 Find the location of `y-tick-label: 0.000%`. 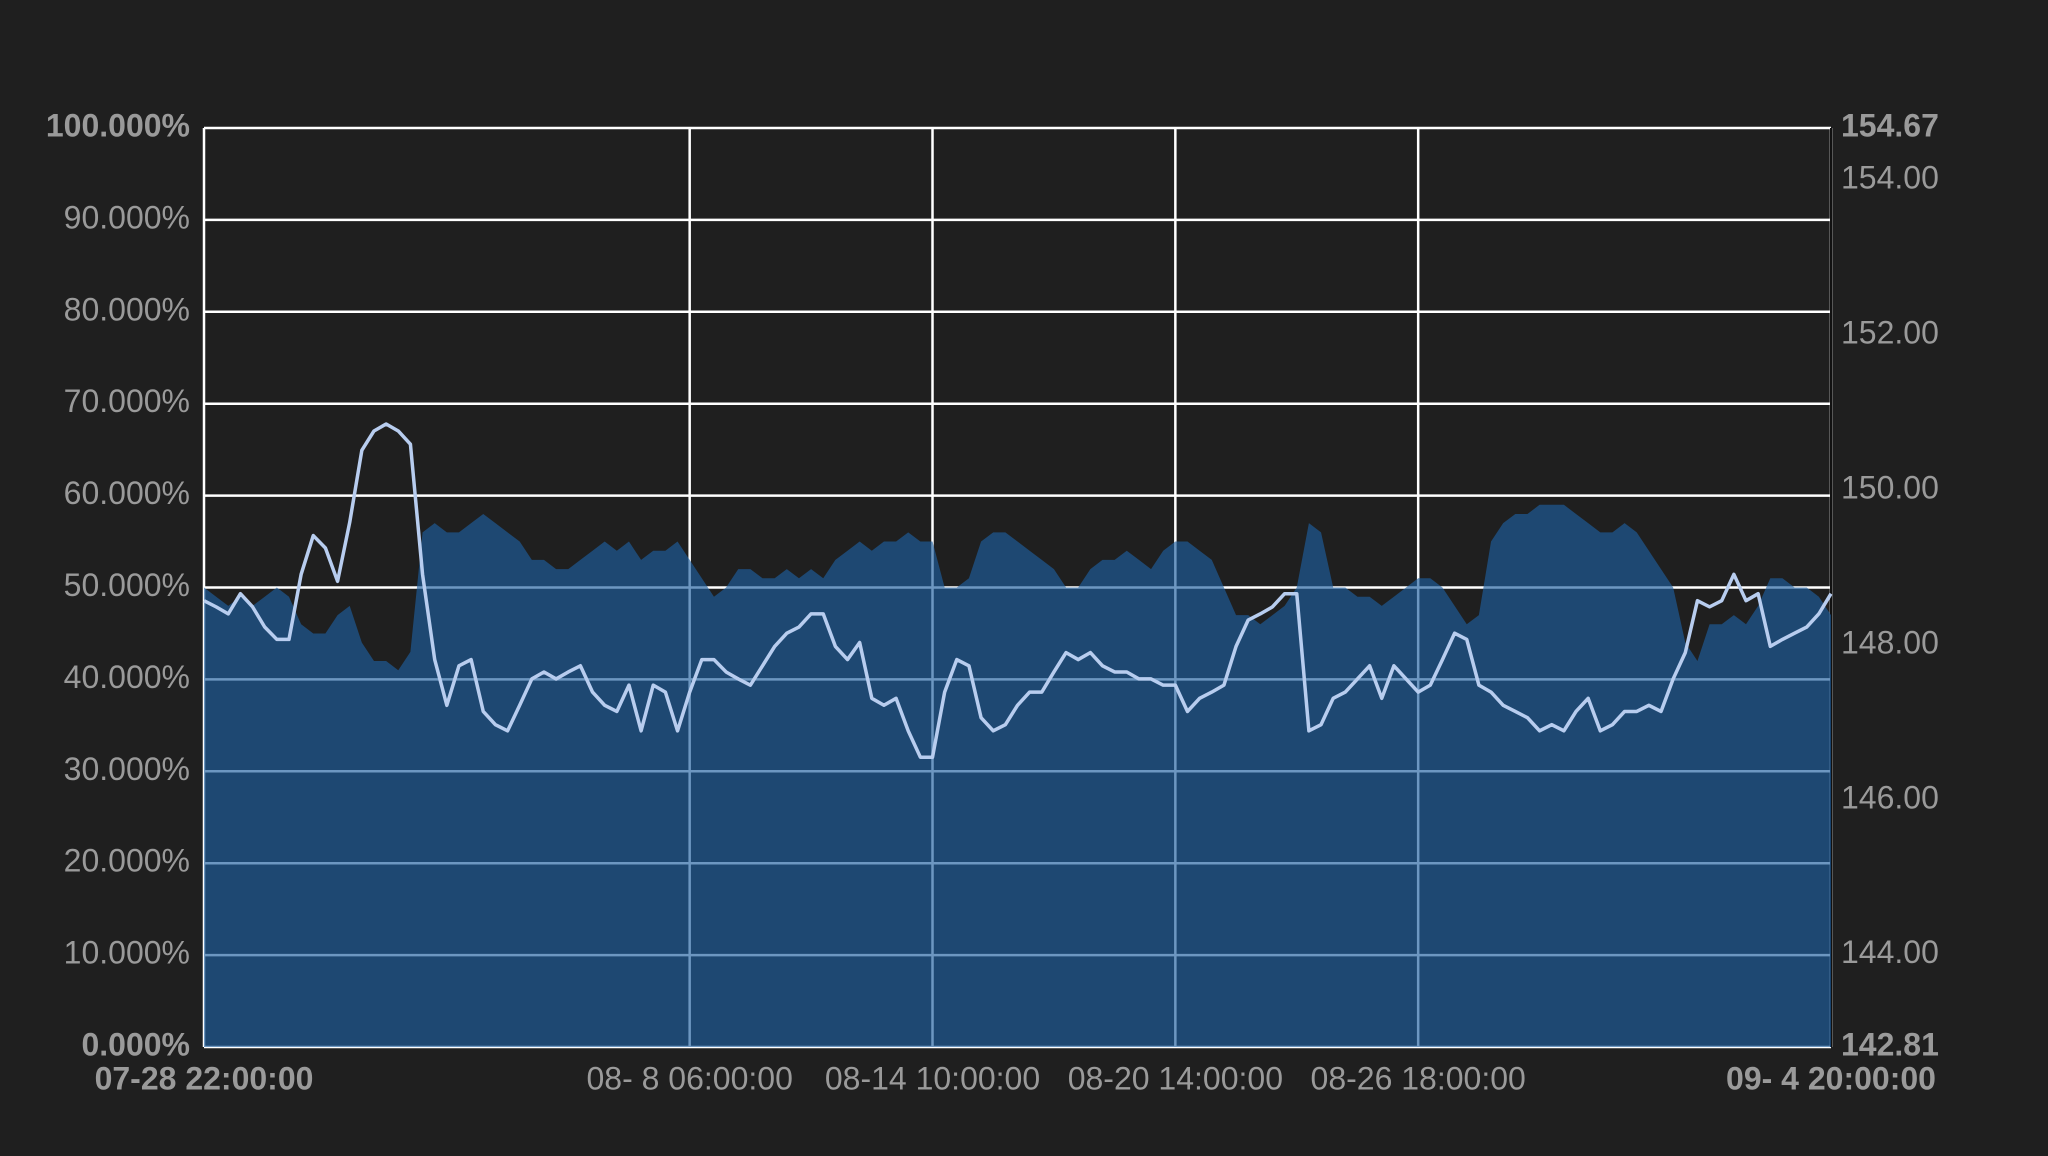

y-tick-label: 0.000% is located at coordinates (135, 1044).